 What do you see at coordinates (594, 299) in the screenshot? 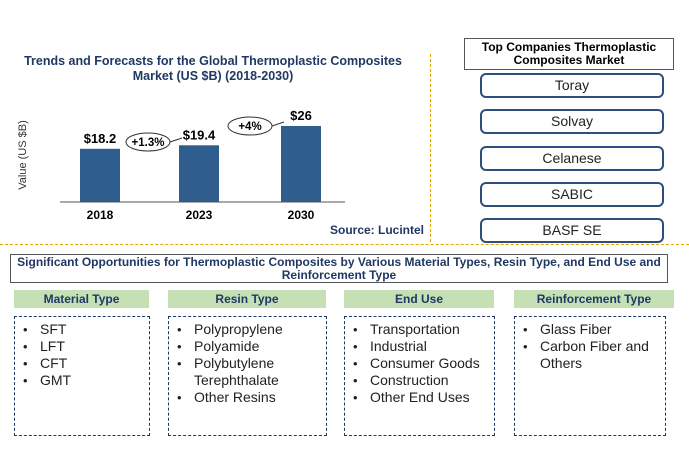
I see `reinforcement-type-heading: Reinforcement Type` at bounding box center [594, 299].